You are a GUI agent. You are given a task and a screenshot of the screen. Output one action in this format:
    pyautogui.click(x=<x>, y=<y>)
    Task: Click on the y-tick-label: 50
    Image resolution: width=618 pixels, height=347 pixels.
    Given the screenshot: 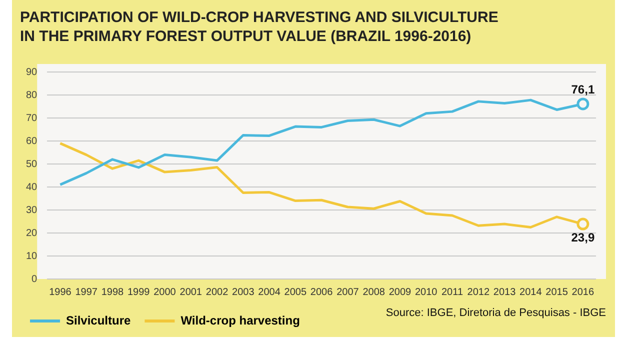 What is the action you would take?
    pyautogui.click(x=32, y=164)
    